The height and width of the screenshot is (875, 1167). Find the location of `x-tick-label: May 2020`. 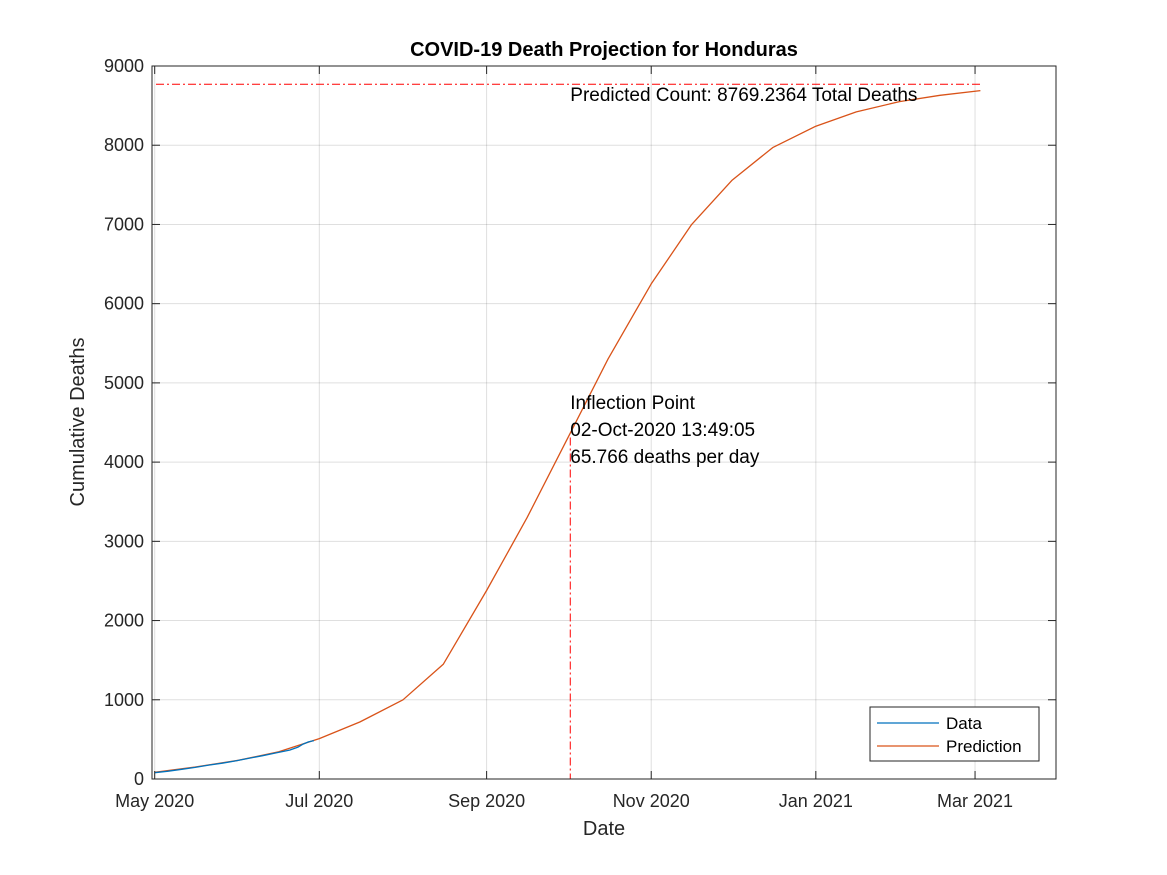

x-tick-label: May 2020 is located at coordinates (154, 801).